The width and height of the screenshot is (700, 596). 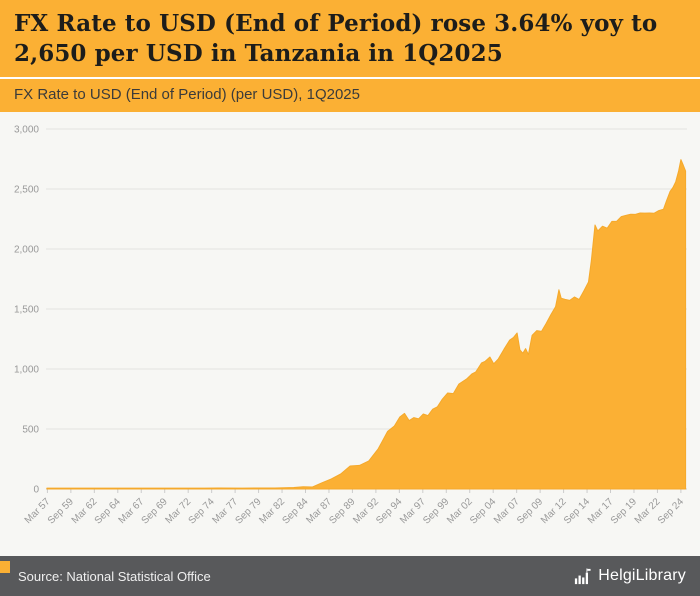 What do you see at coordinates (483, 511) in the screenshot?
I see `svg-text: Sep 04` at bounding box center [483, 511].